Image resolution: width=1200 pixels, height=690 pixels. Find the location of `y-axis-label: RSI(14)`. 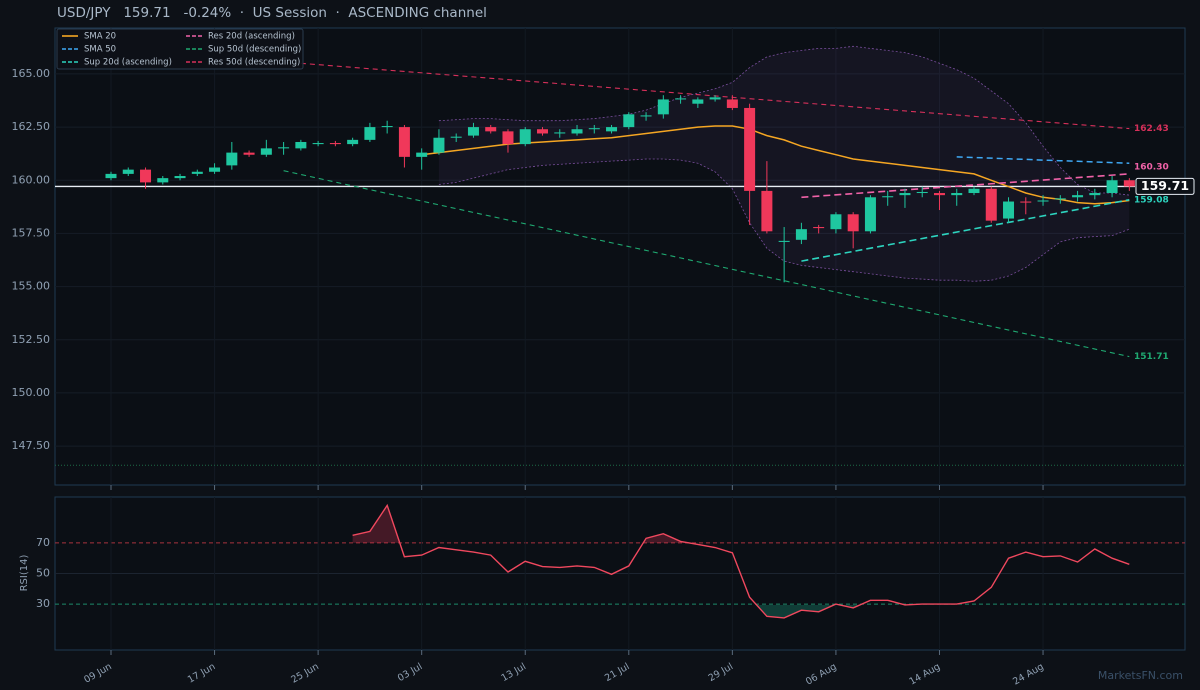

y-axis-label: RSI(14) is located at coordinates (24, 573).